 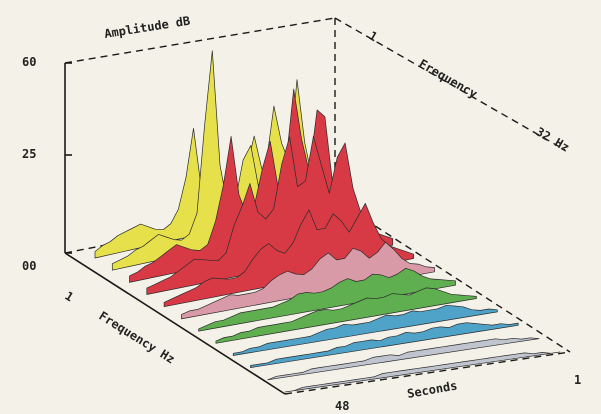 I want to click on time-end-label: 1, so click(x=577, y=380).